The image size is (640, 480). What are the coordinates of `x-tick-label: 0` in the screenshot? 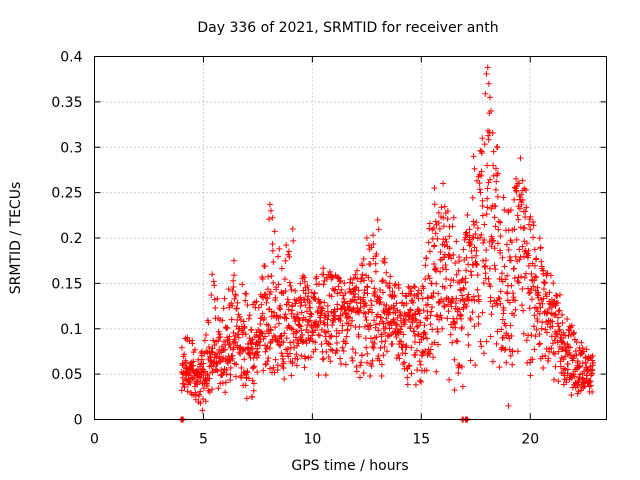 It's located at (94, 440).